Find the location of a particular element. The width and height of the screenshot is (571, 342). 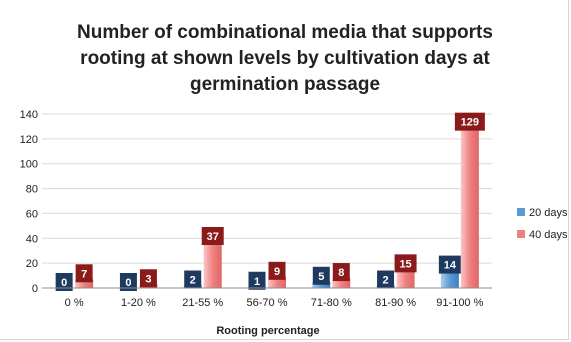

legend-label-40-days: 40 days is located at coordinates (548, 235).